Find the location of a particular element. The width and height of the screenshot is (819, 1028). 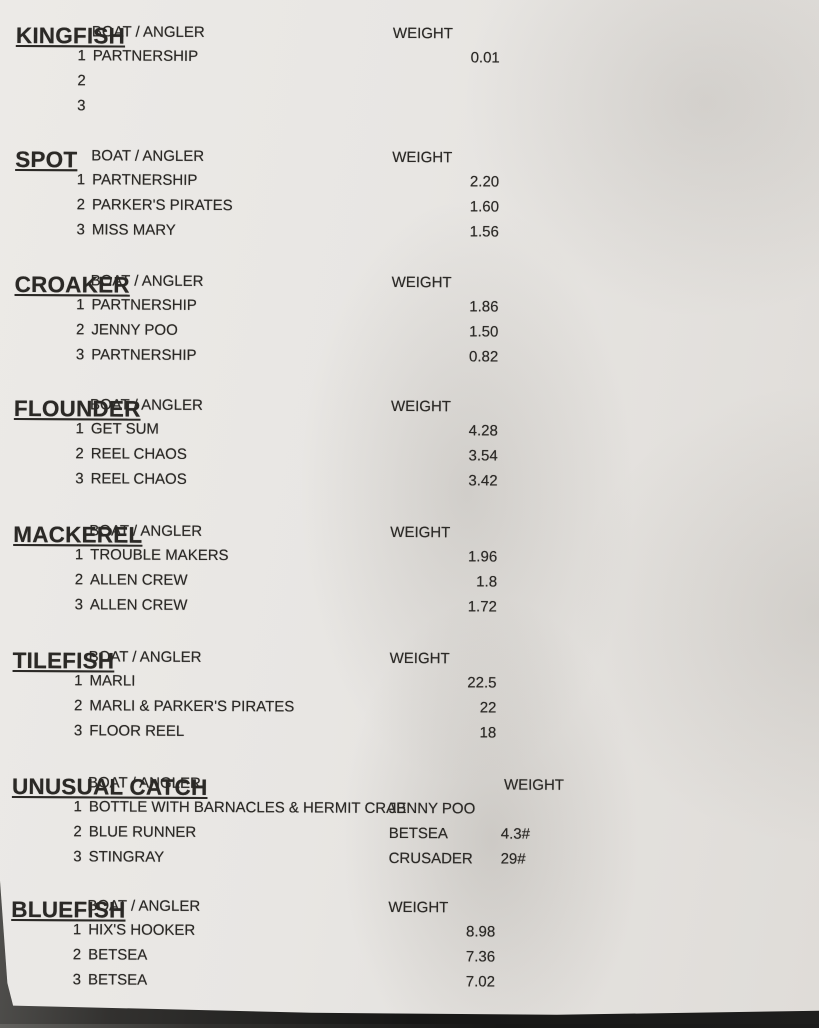

boat-name: FLOOR REEL is located at coordinates (137, 731).